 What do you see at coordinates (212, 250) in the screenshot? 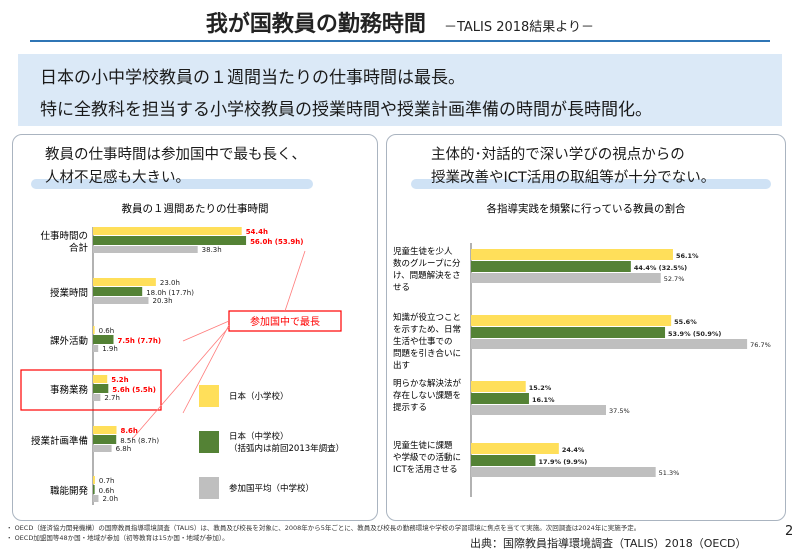
I see `data-label: 38.3h` at bounding box center [212, 250].